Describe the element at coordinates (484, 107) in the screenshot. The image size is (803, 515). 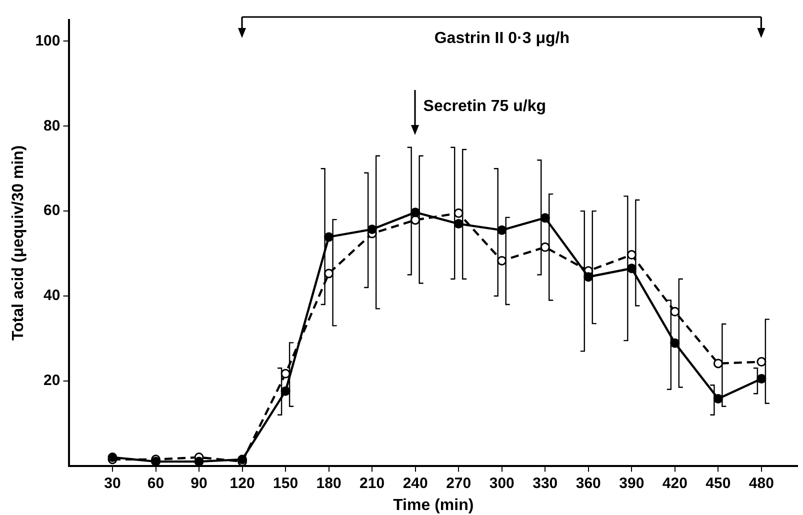
I see `annotation: Secretin 75 u/kg` at that location.